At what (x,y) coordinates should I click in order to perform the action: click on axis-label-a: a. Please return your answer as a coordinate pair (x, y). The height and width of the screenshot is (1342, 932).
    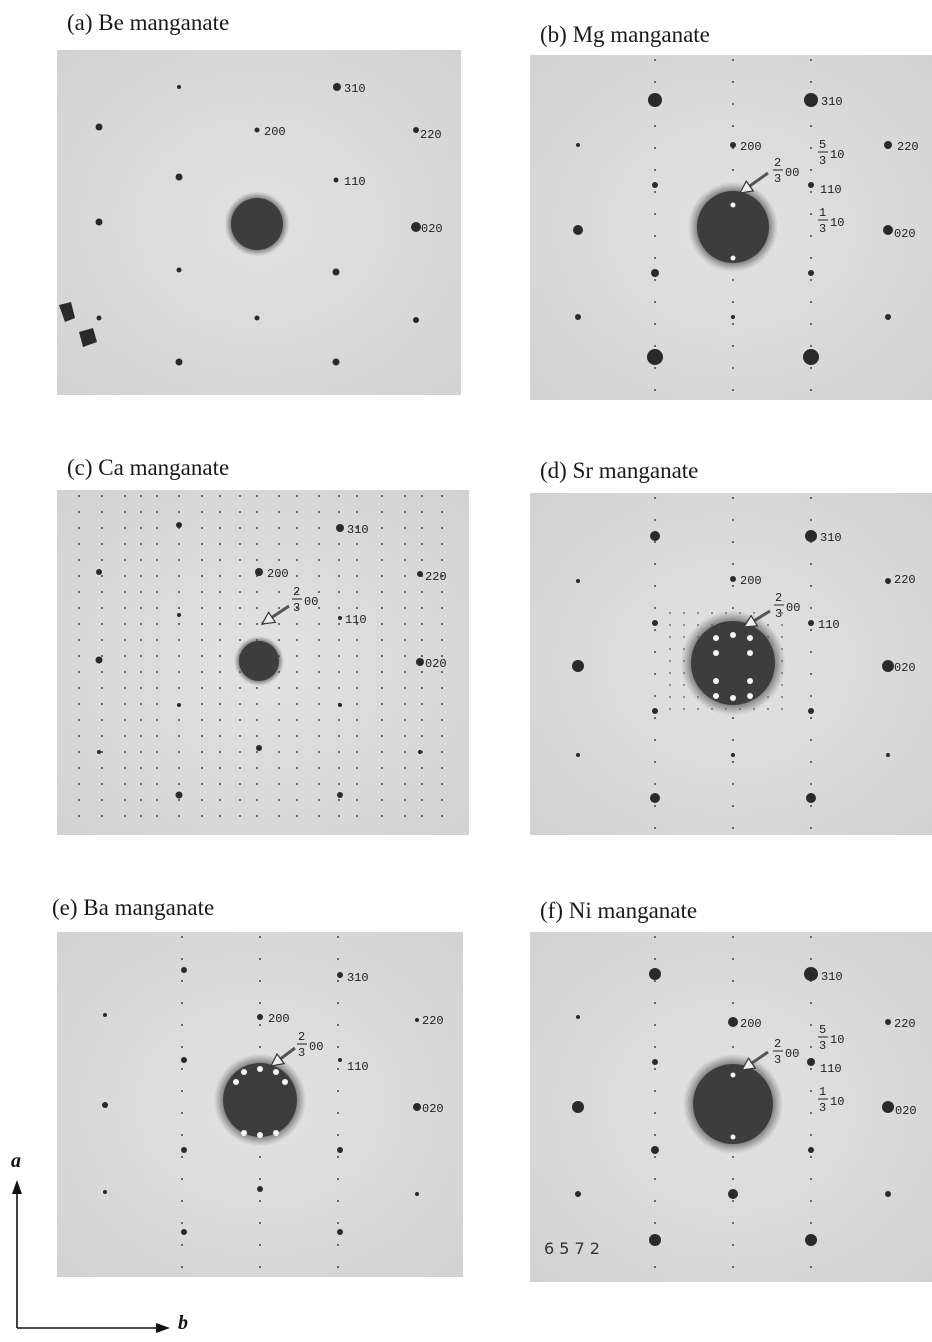
    Looking at the image, I should click on (16, 1161).